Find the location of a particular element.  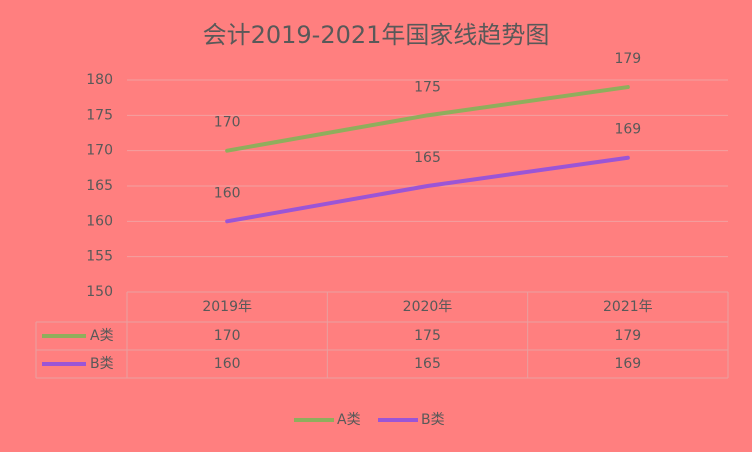

data-label: 170 is located at coordinates (227, 123).